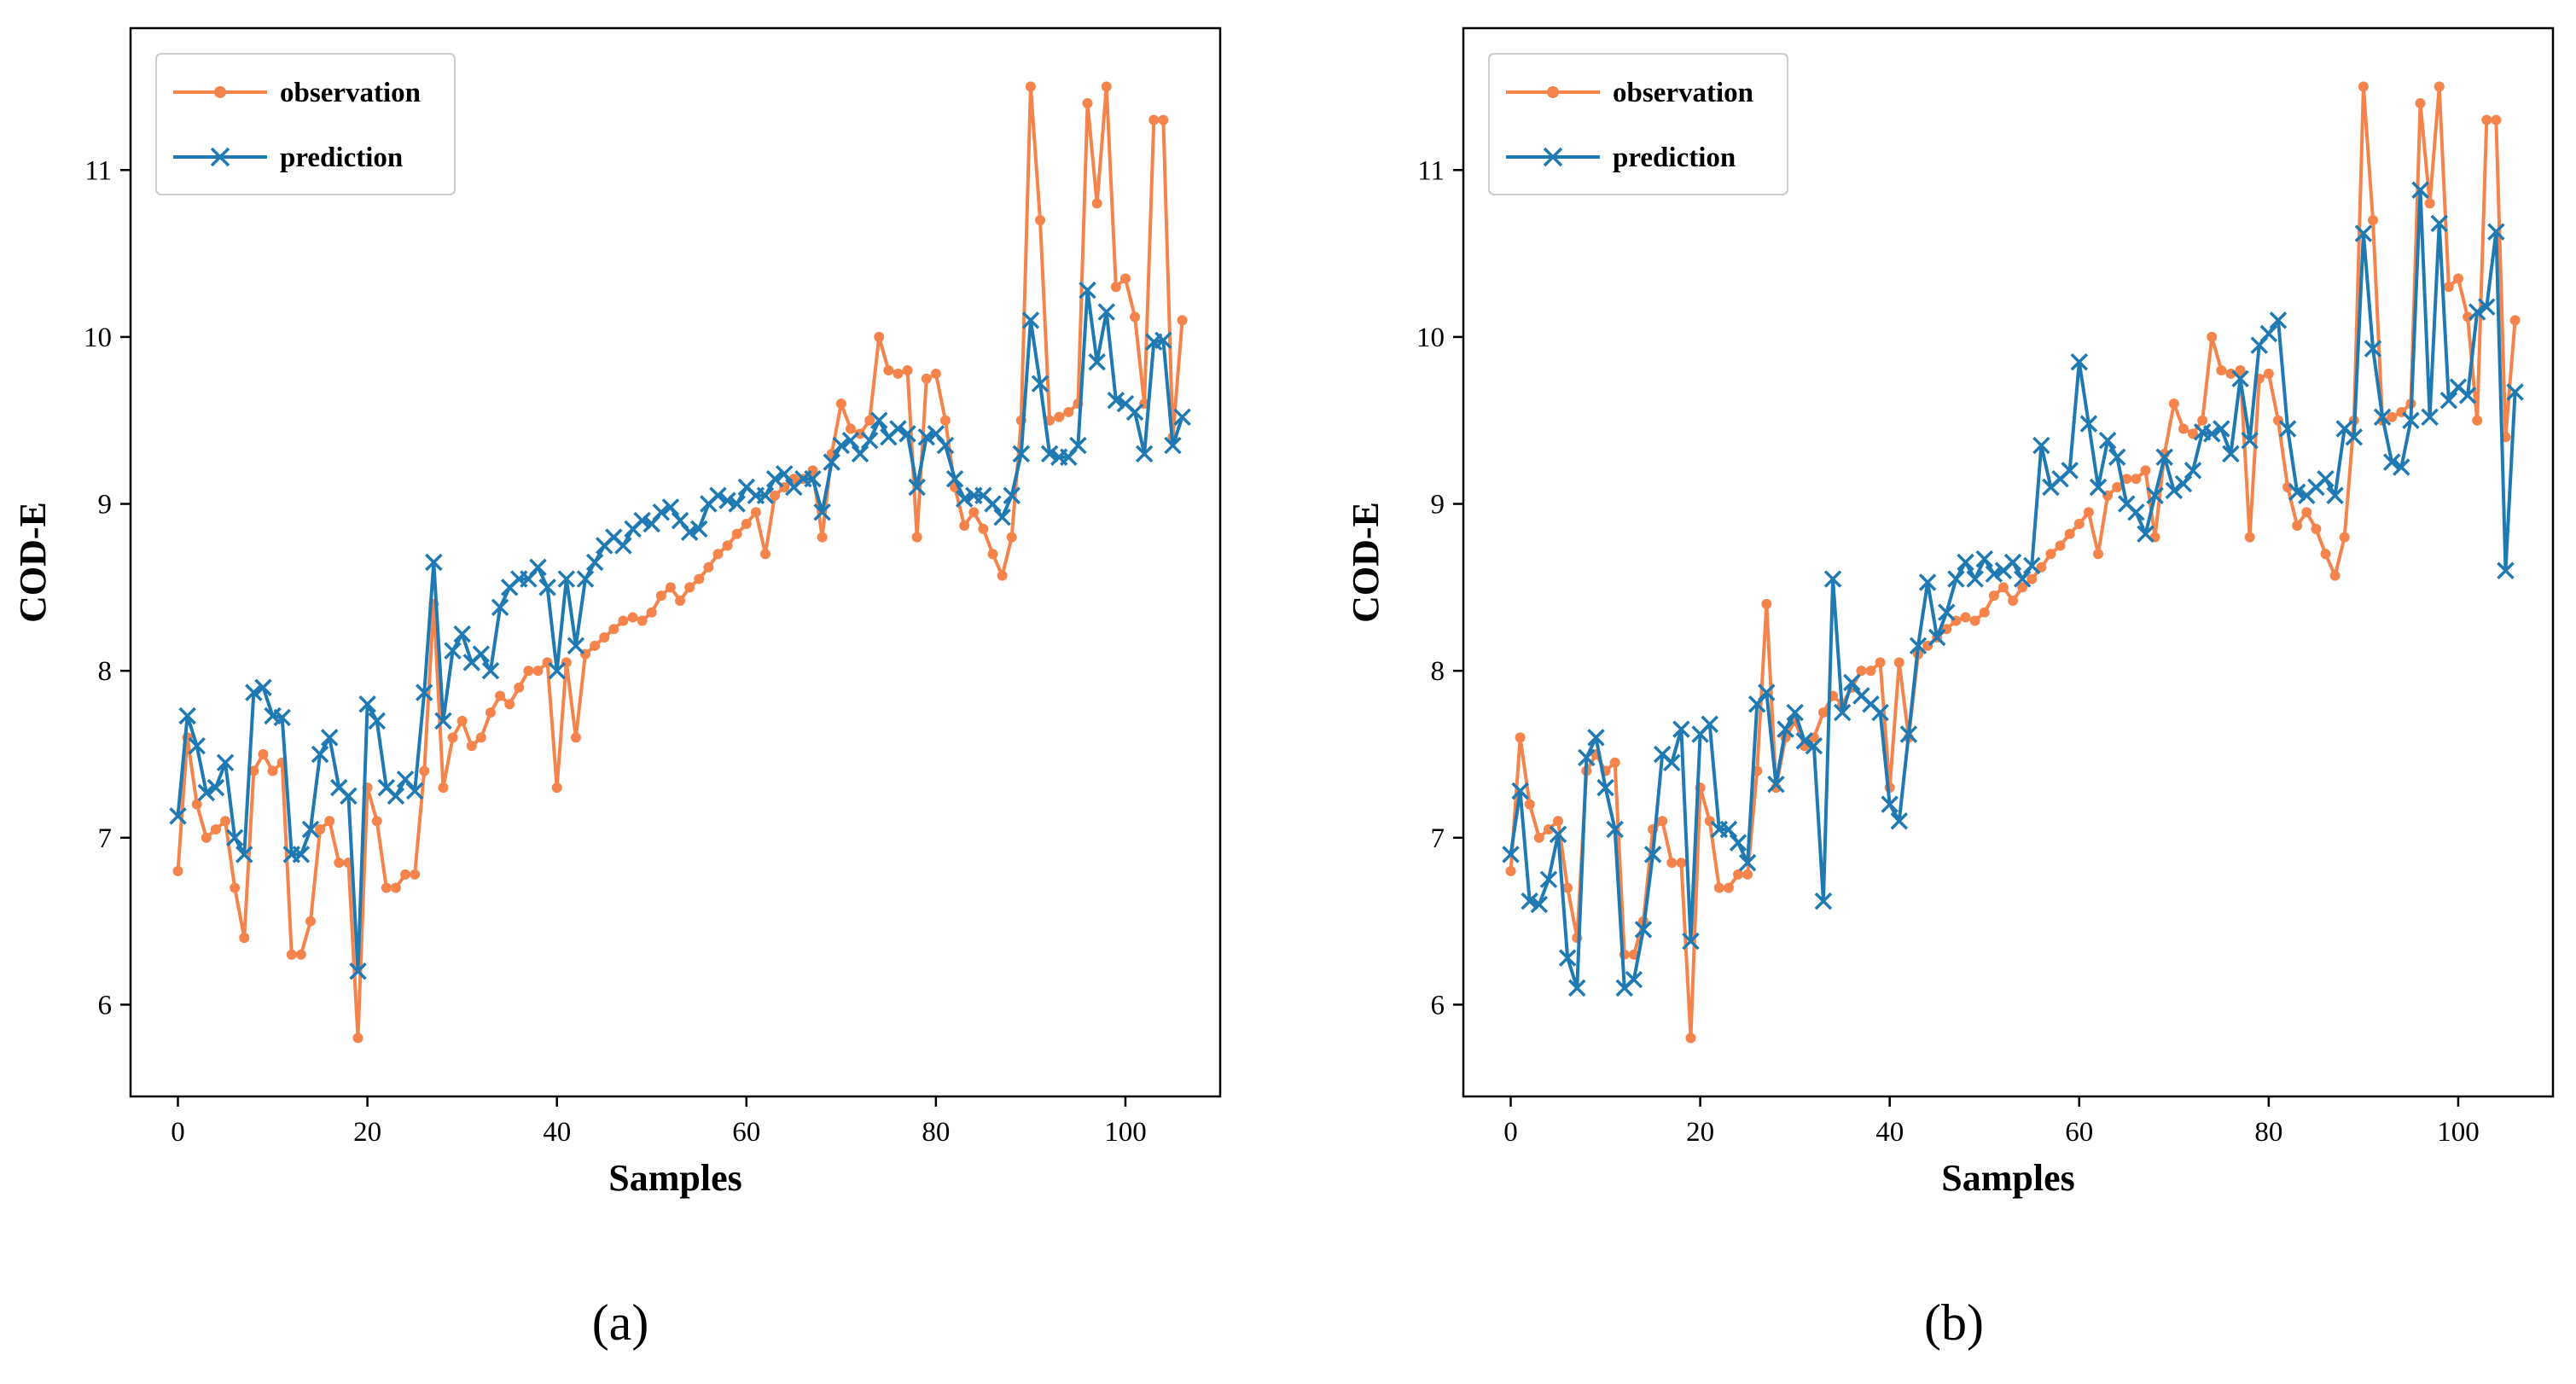 Image resolution: width=2576 pixels, height=1384 pixels. I want to click on legend: observation prediction, so click(1638, 124).